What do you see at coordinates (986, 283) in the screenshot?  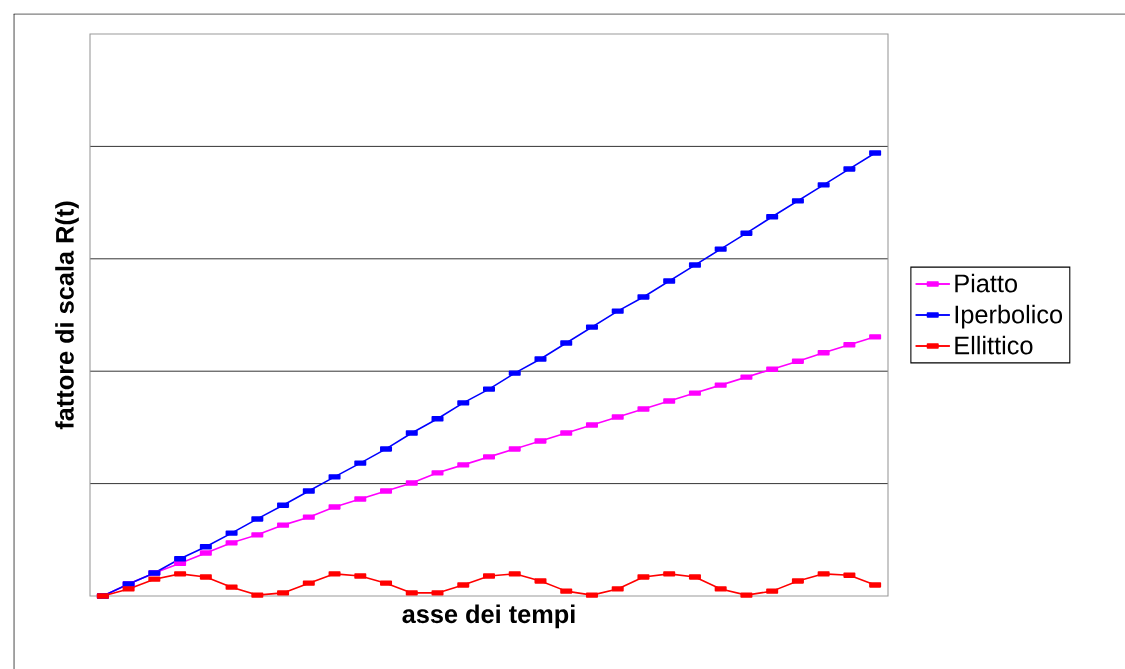 I see `legend-label: Piatto` at bounding box center [986, 283].